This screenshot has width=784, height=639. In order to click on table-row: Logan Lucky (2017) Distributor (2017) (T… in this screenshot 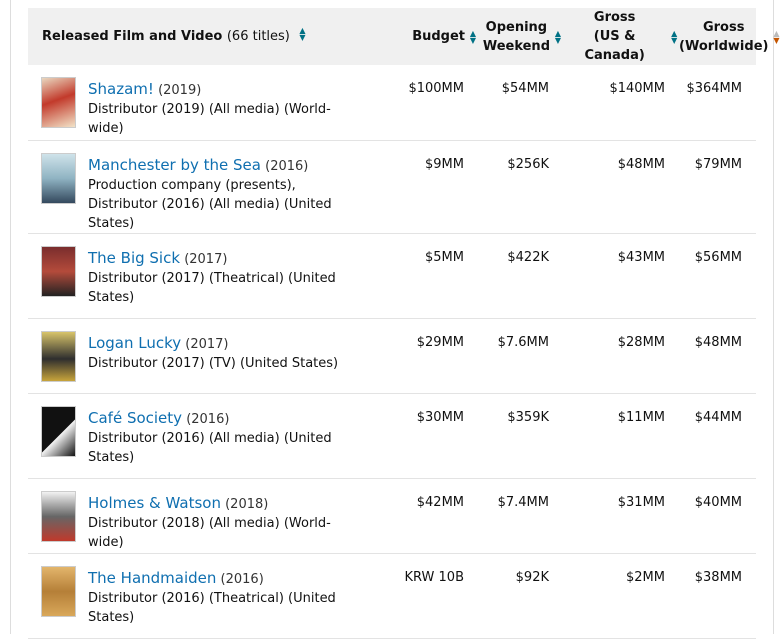, I will do `click(392, 355)`.